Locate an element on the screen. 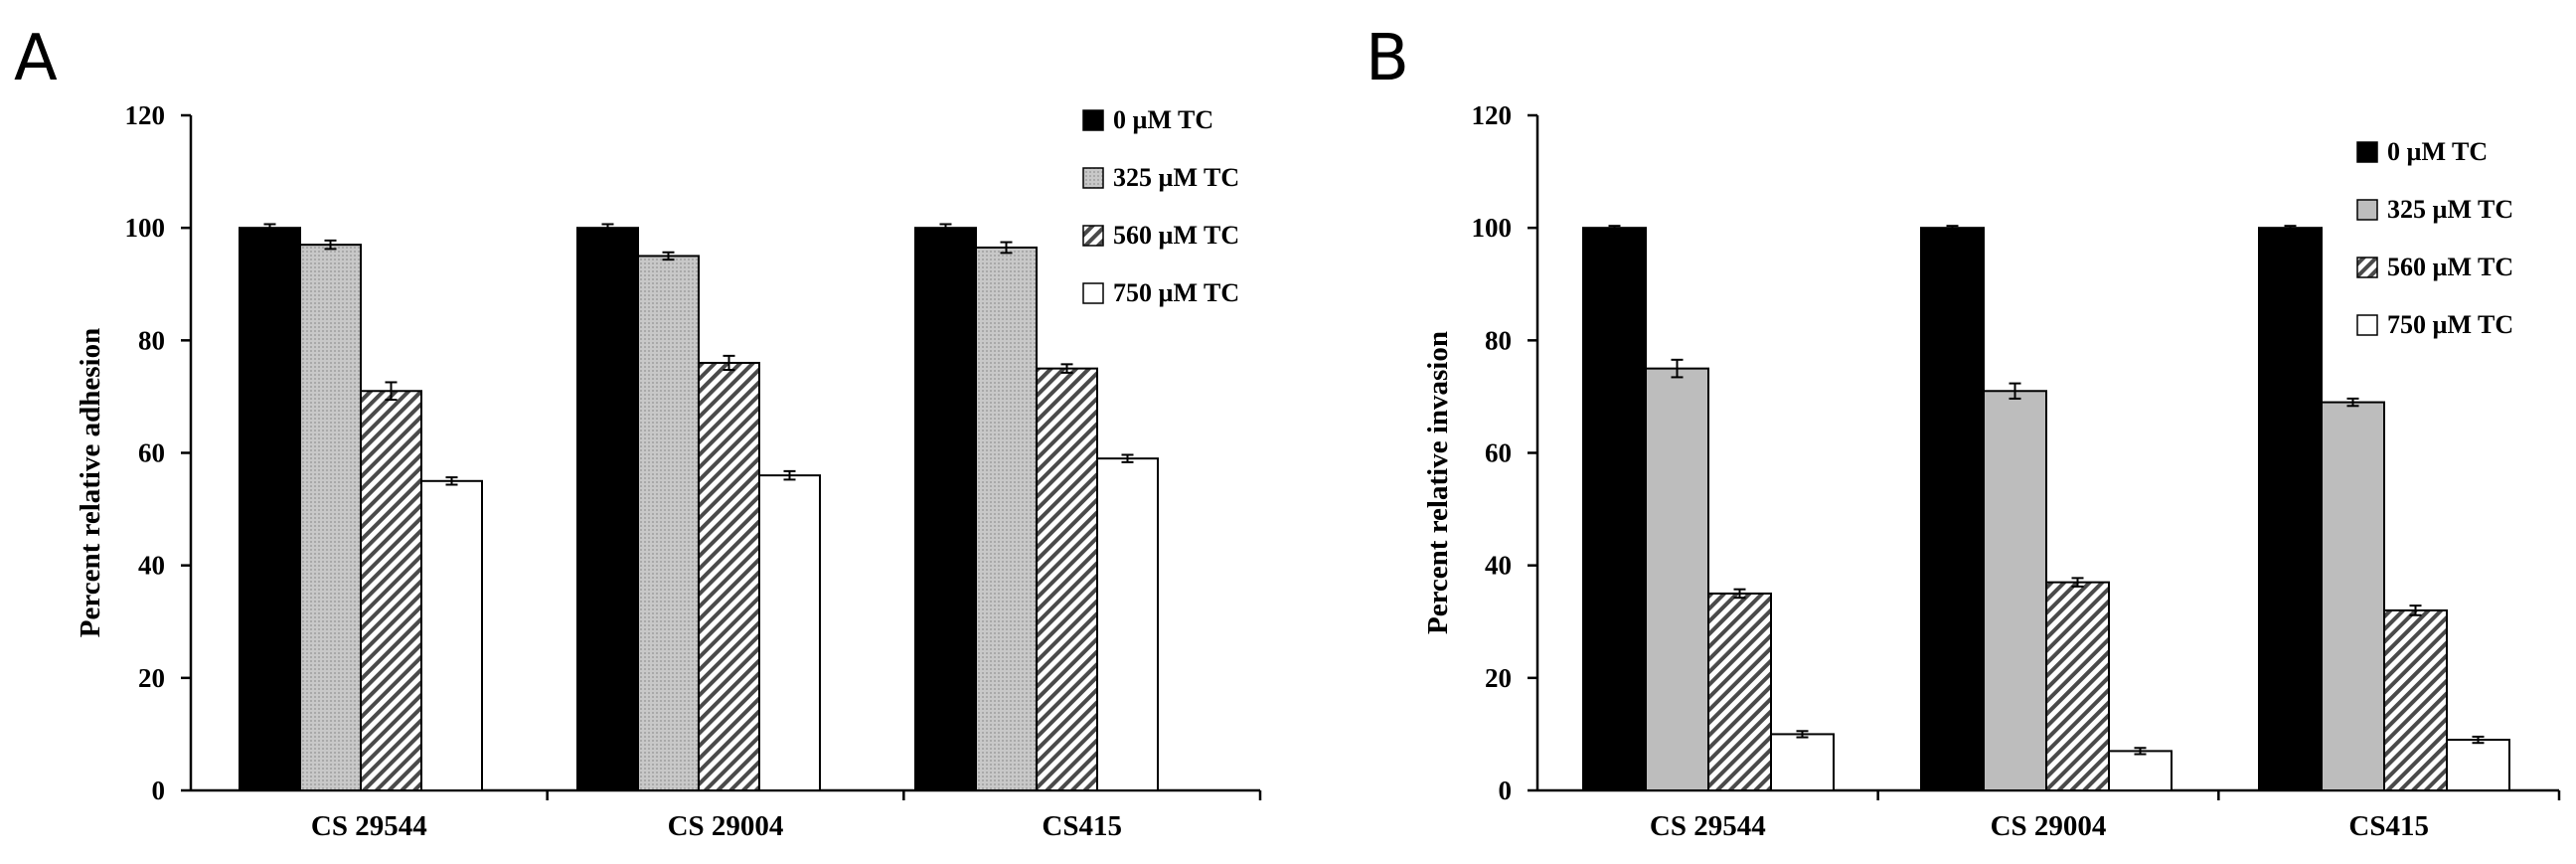 The height and width of the screenshot is (864, 2576). panel-a-letter: A is located at coordinates (36, 58).